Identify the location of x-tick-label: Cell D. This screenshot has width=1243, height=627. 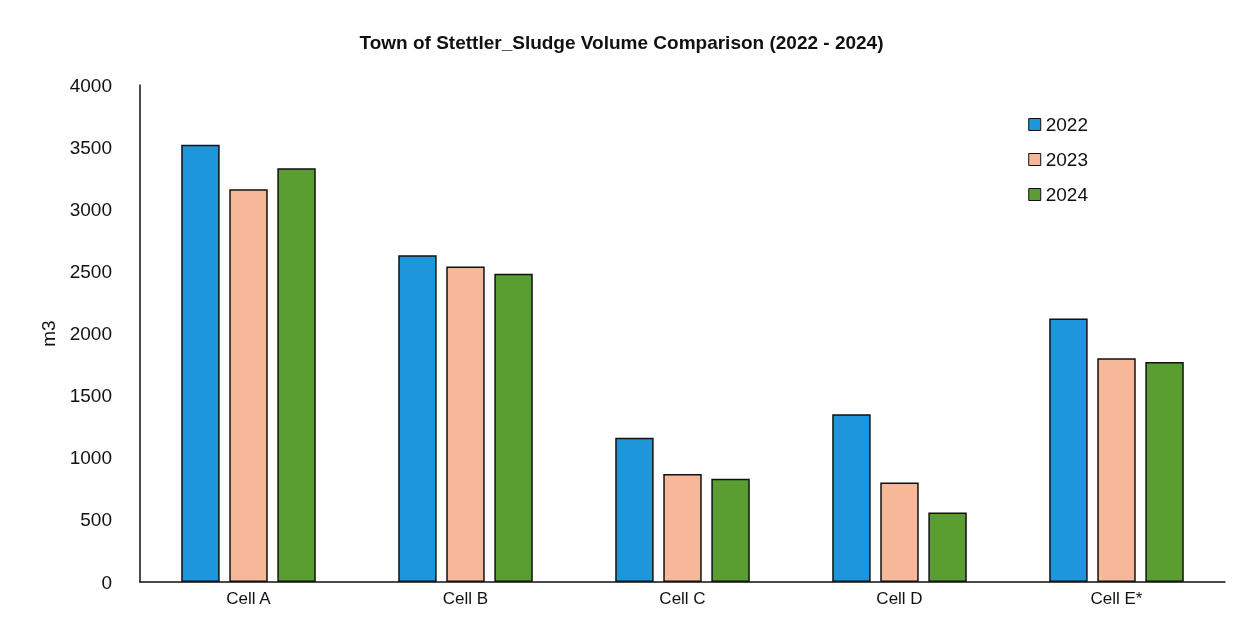
(899, 598).